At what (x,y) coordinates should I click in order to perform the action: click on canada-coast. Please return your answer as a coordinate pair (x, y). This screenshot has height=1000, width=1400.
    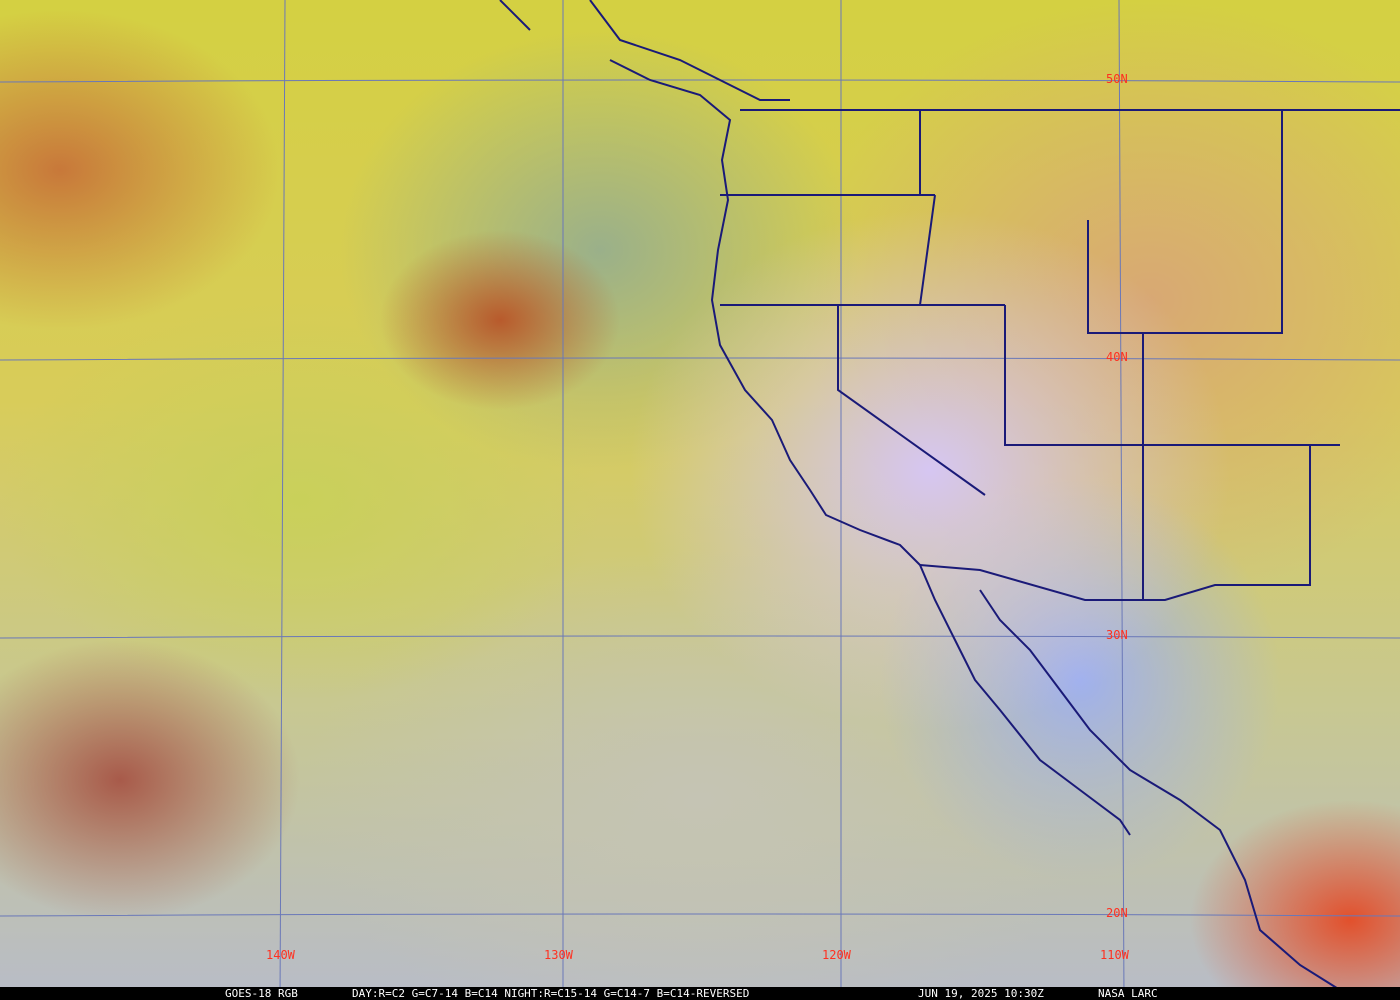
    Looking at the image, I should click on (644, 50).